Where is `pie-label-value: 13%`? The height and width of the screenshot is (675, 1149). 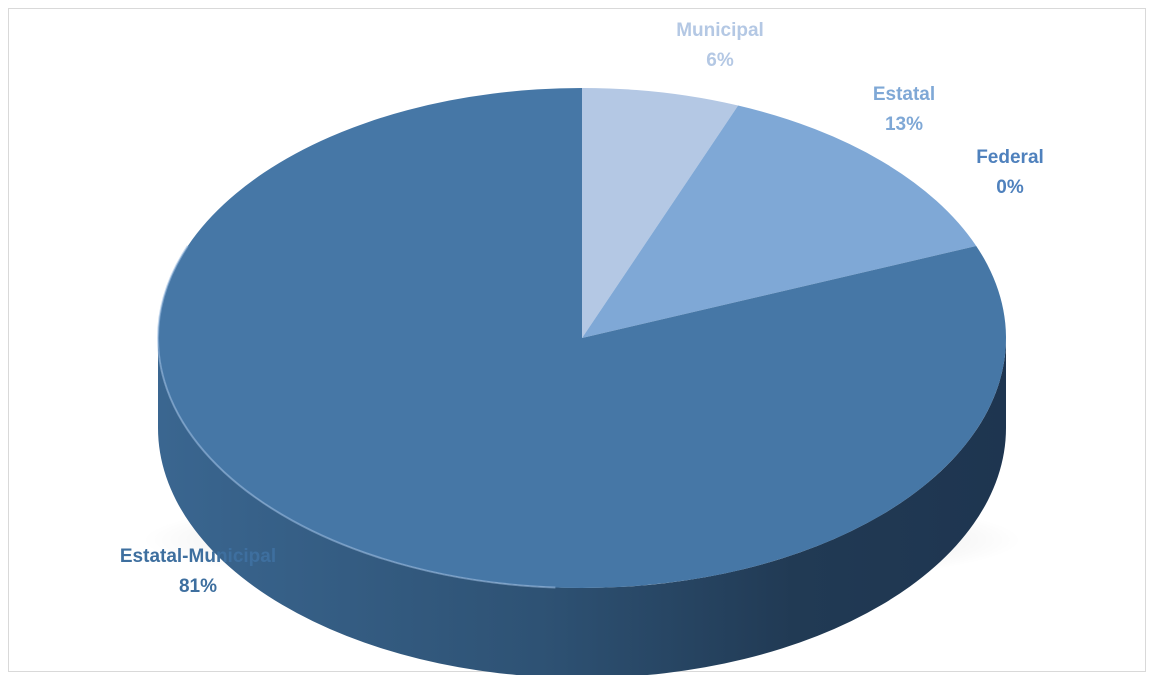 pie-label-value: 13% is located at coordinates (904, 124).